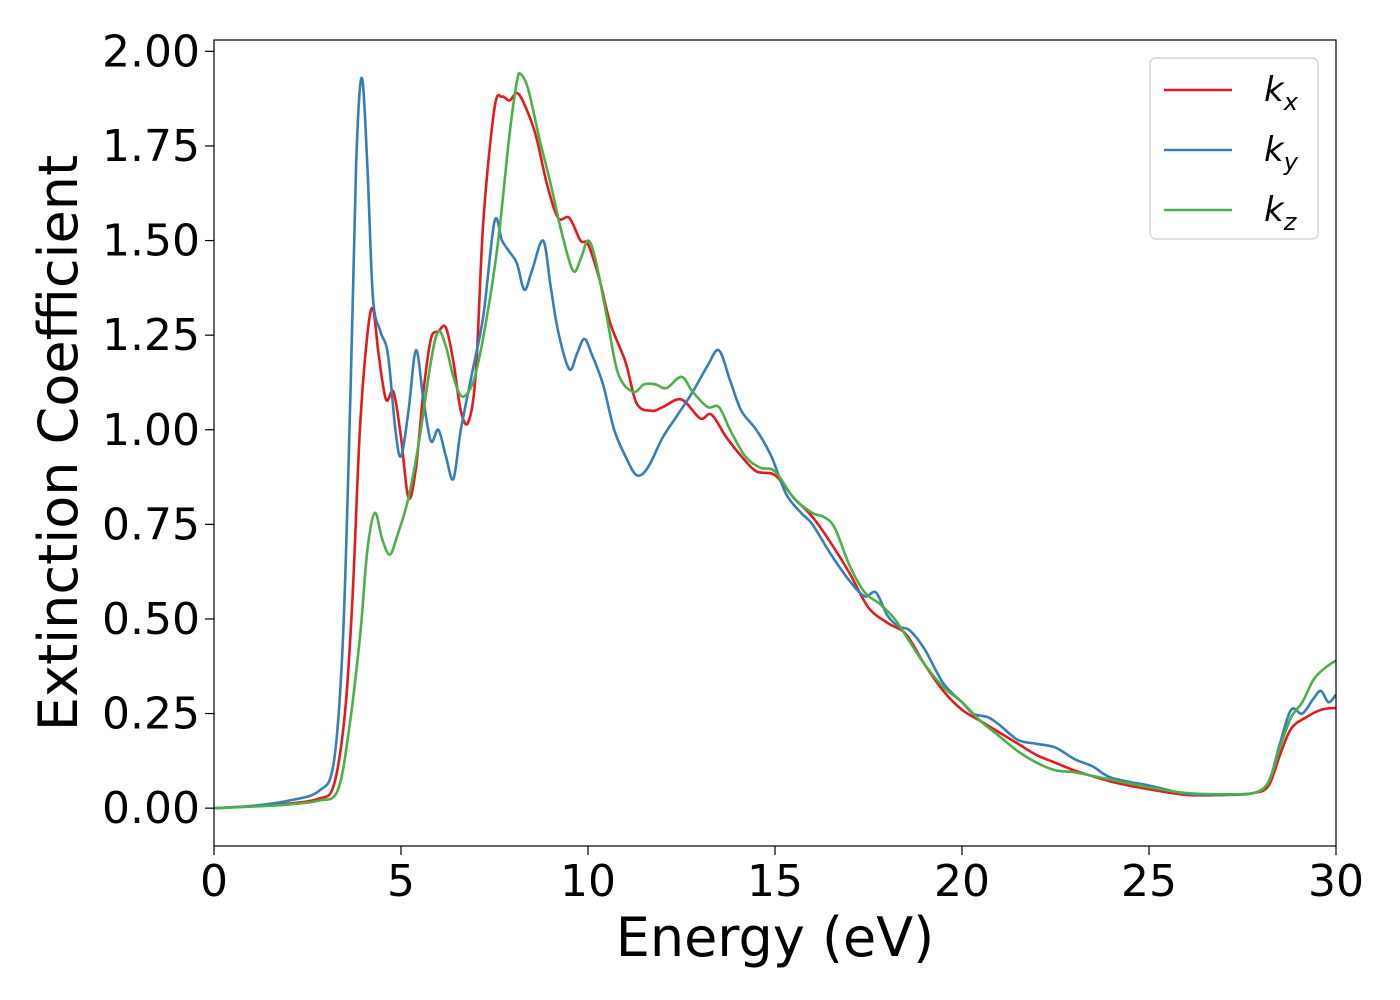 This screenshot has width=1400, height=1000. I want to click on x-tick-label: 0, so click(214, 881).